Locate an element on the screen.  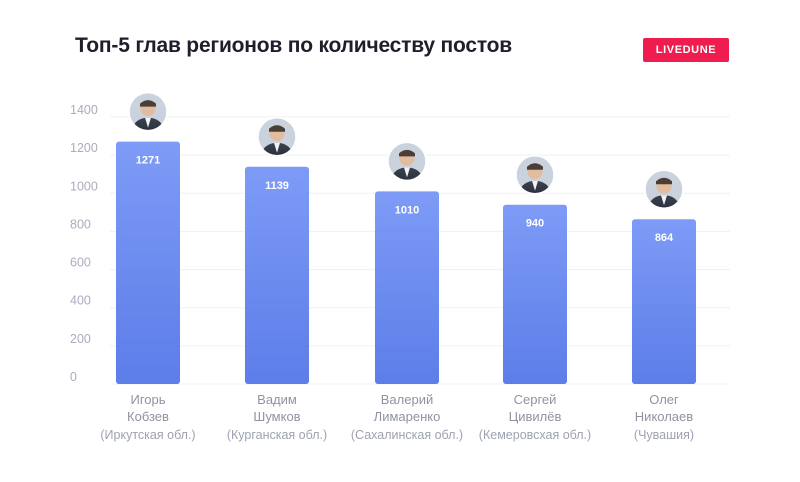
category-first-name: Олег is located at coordinates (664, 399).